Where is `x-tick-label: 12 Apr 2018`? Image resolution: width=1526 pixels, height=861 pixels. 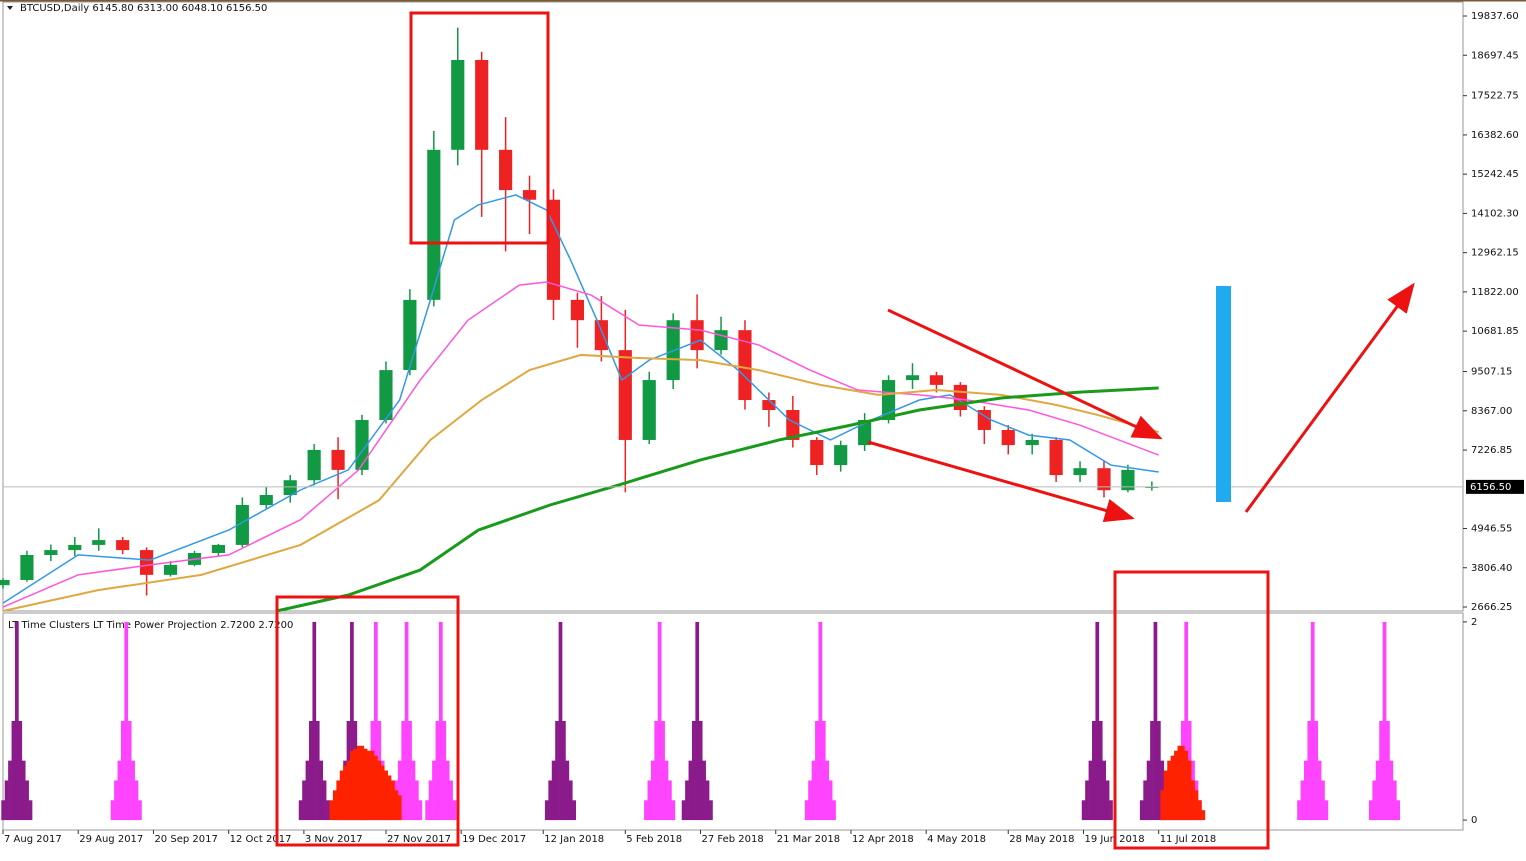
x-tick-label: 12 Apr 2018 is located at coordinates (883, 839).